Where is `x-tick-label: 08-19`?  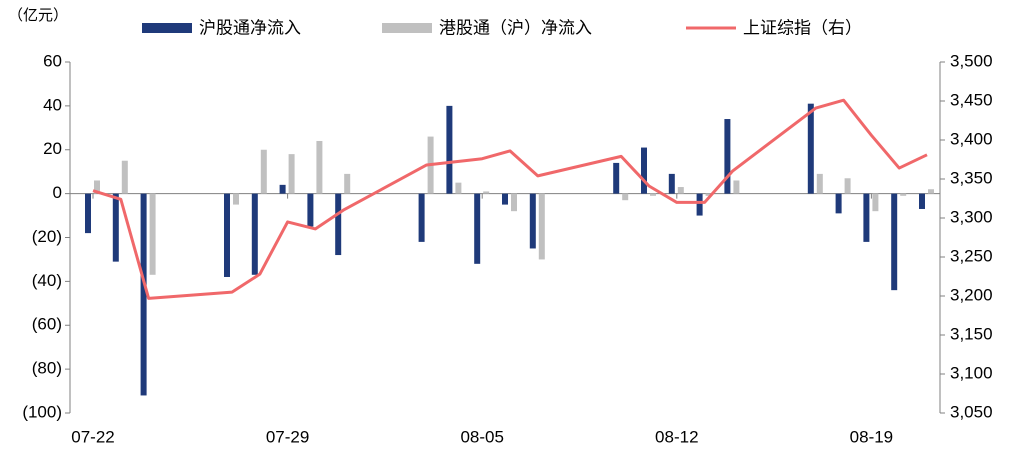
x-tick-label: 08-19 is located at coordinates (871, 436).